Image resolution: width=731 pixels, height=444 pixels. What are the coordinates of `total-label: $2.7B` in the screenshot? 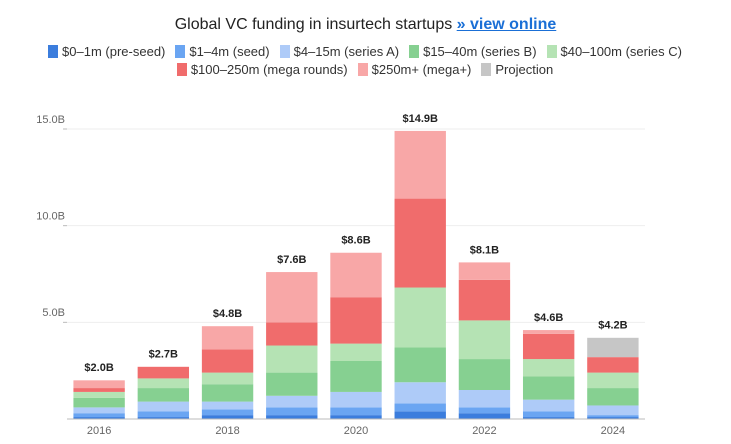 It's located at (163, 355).